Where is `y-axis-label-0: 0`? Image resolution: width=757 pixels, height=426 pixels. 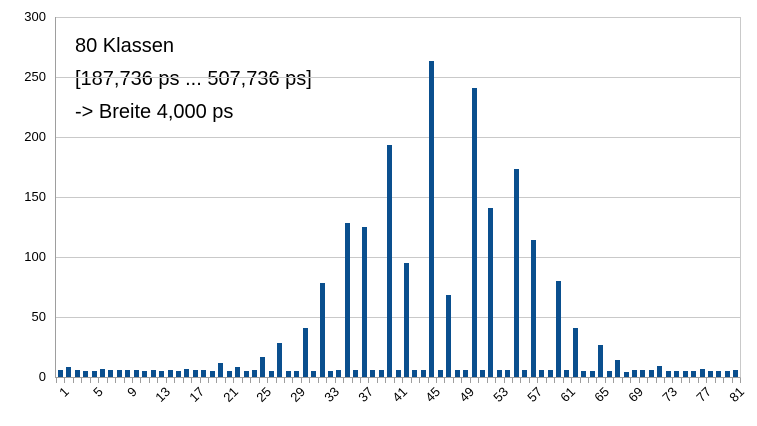
y-axis-label-0: 0 is located at coordinates (42, 376).